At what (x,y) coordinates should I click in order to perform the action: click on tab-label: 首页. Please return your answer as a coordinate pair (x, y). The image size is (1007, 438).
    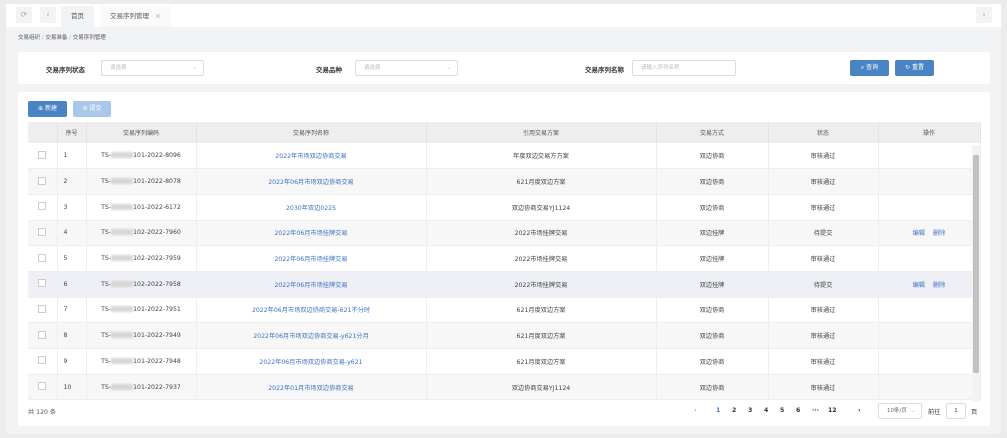
    Looking at the image, I should click on (77, 16).